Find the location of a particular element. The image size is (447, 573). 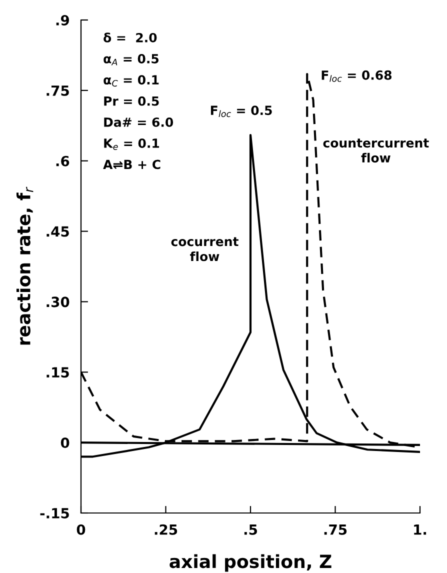

annotation: Da# = 6.0 is located at coordinates (139, 122).